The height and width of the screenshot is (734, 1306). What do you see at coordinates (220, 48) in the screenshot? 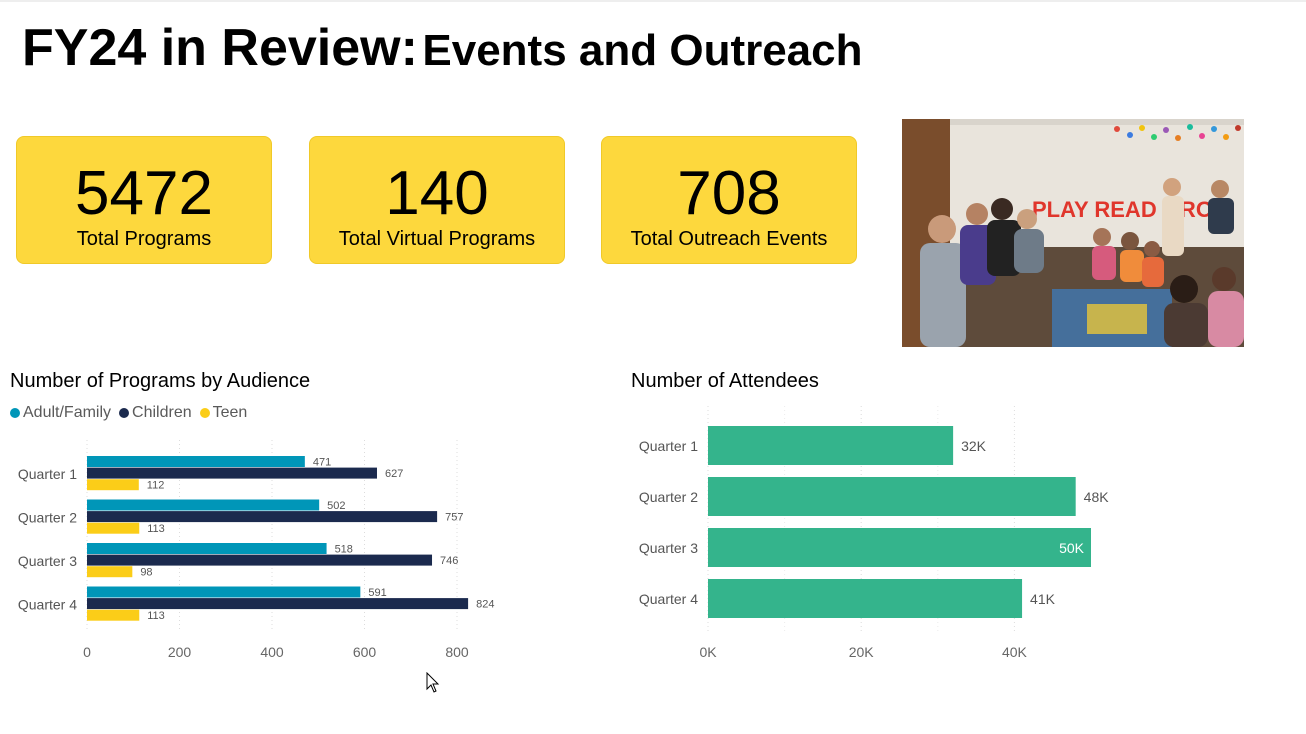
I see `page-title-year: FY24 in Review:` at bounding box center [220, 48].